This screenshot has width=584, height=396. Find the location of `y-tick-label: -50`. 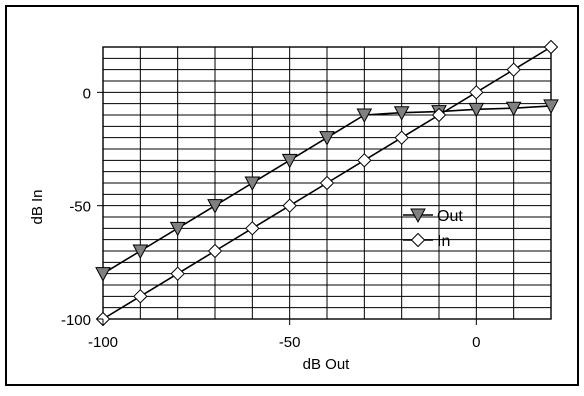

y-tick-label: -50 is located at coordinates (80, 207).